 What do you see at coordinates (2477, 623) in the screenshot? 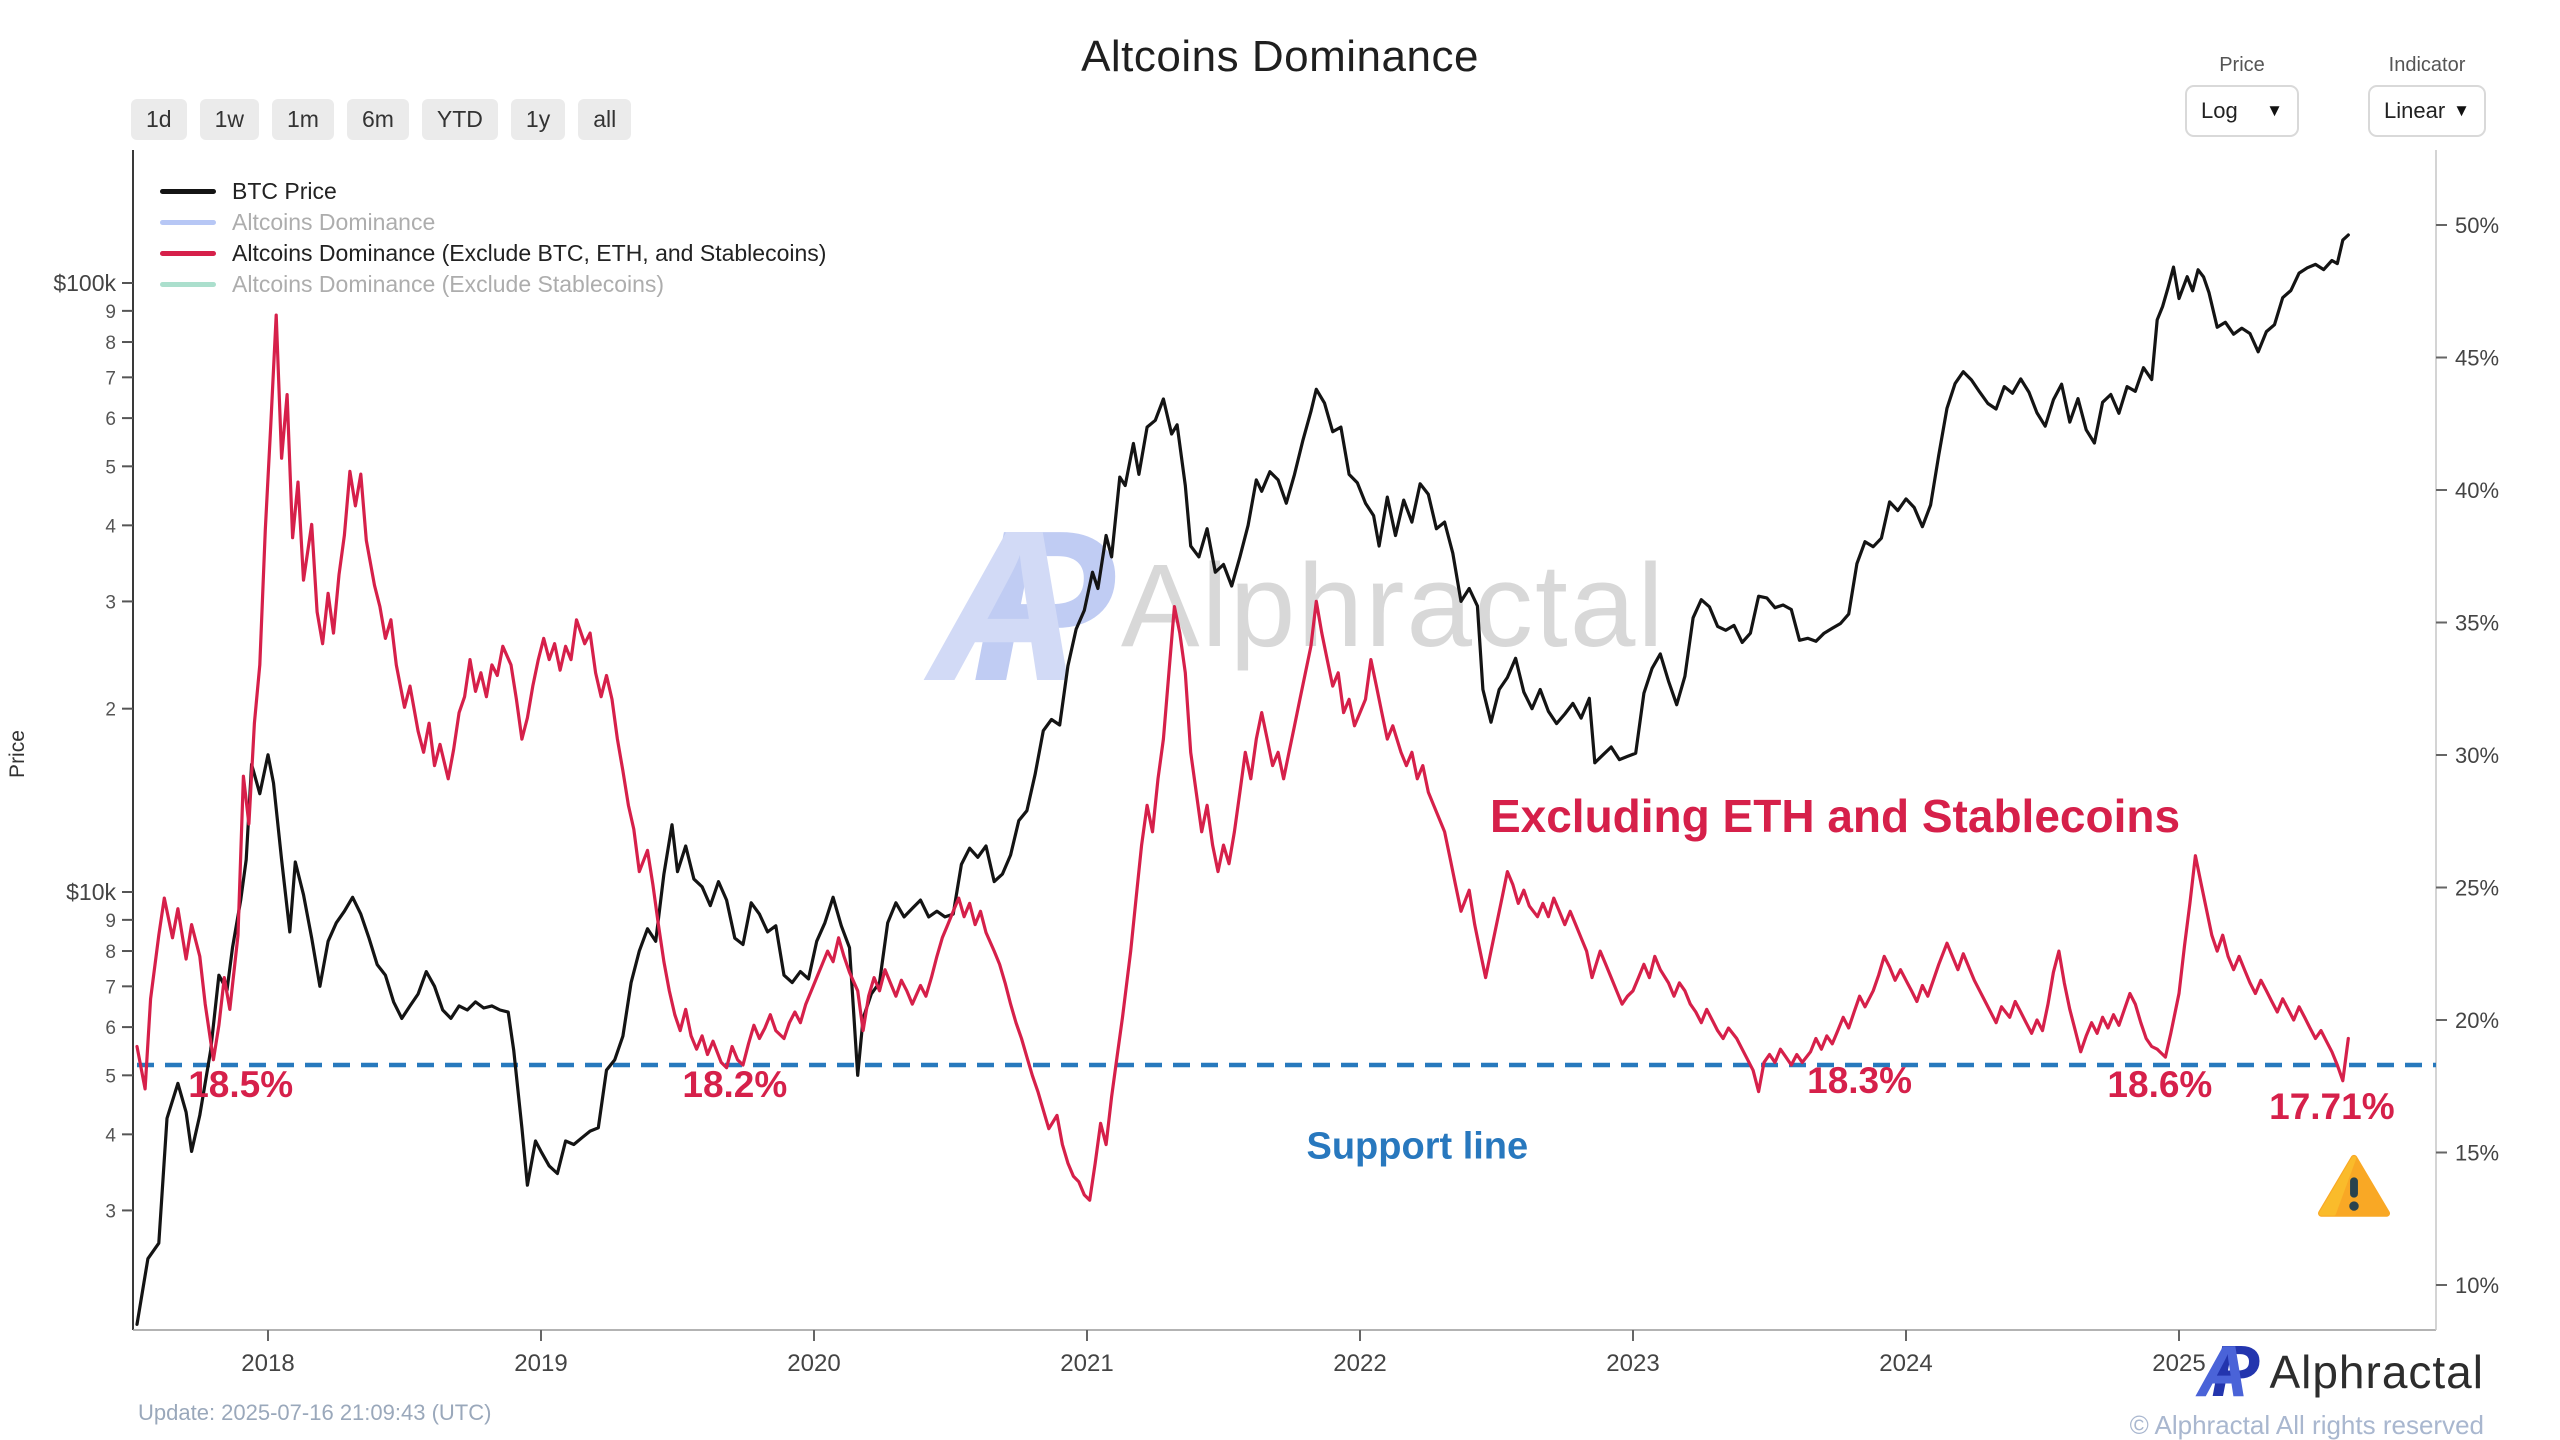
I see `right-axis-tick-label: 35%` at bounding box center [2477, 623].